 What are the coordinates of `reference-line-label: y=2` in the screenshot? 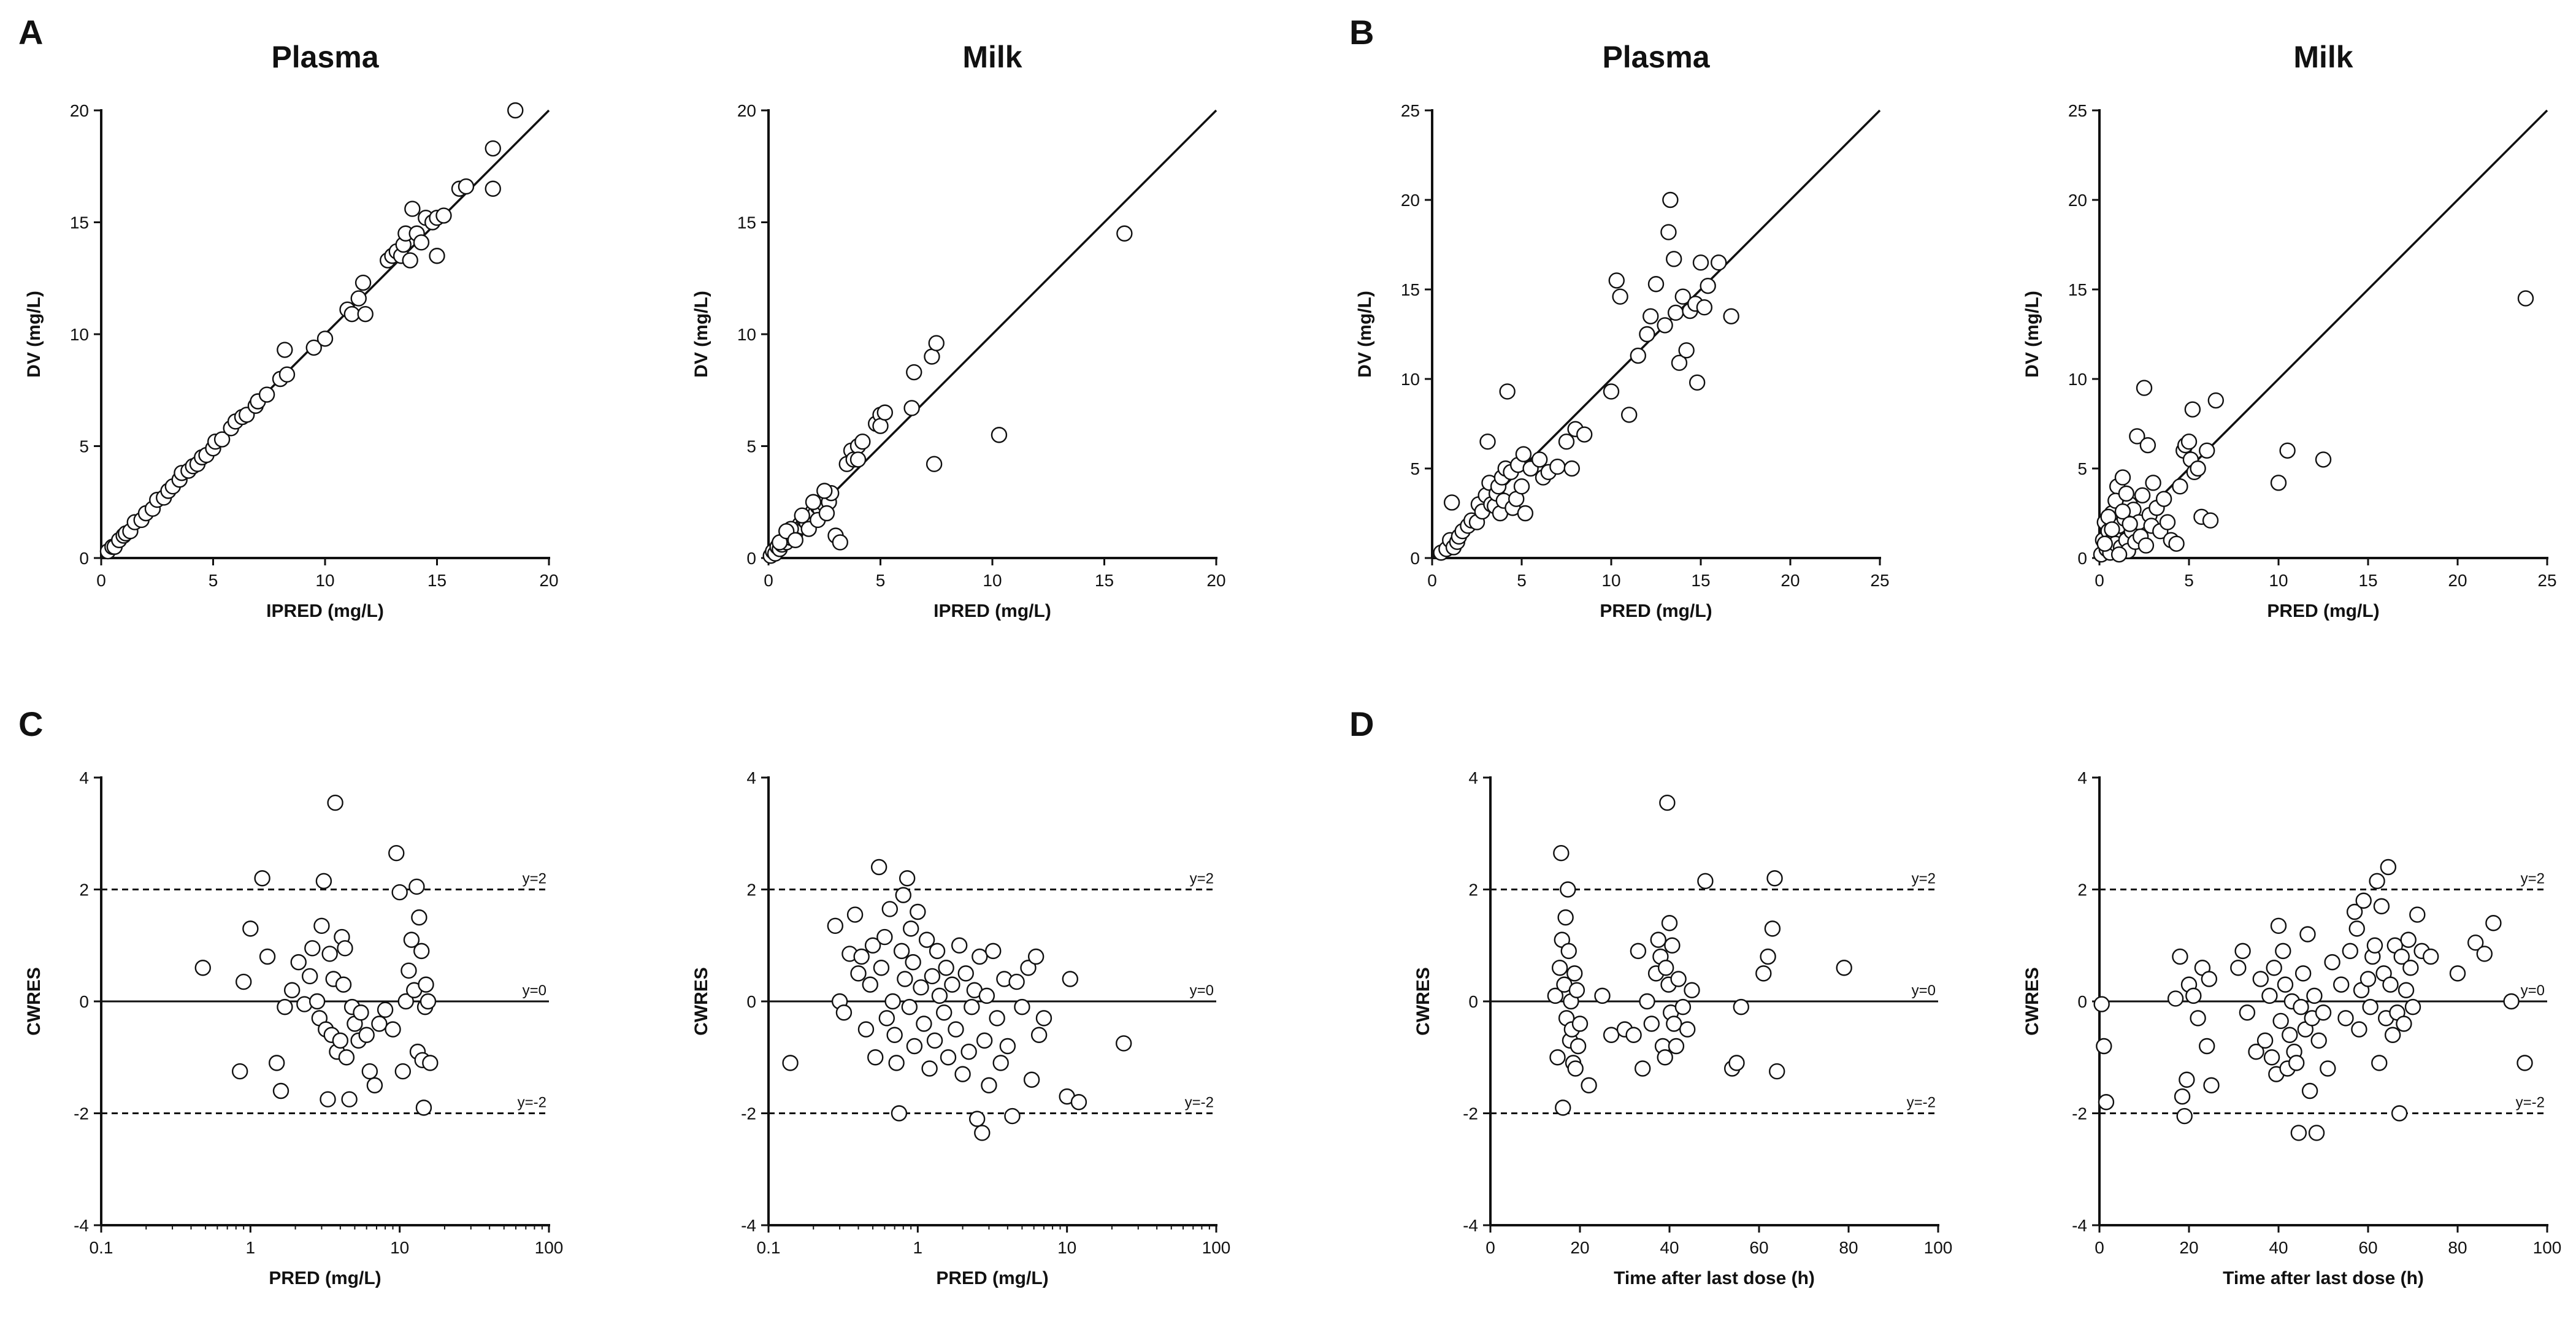 It's located at (2533, 879).